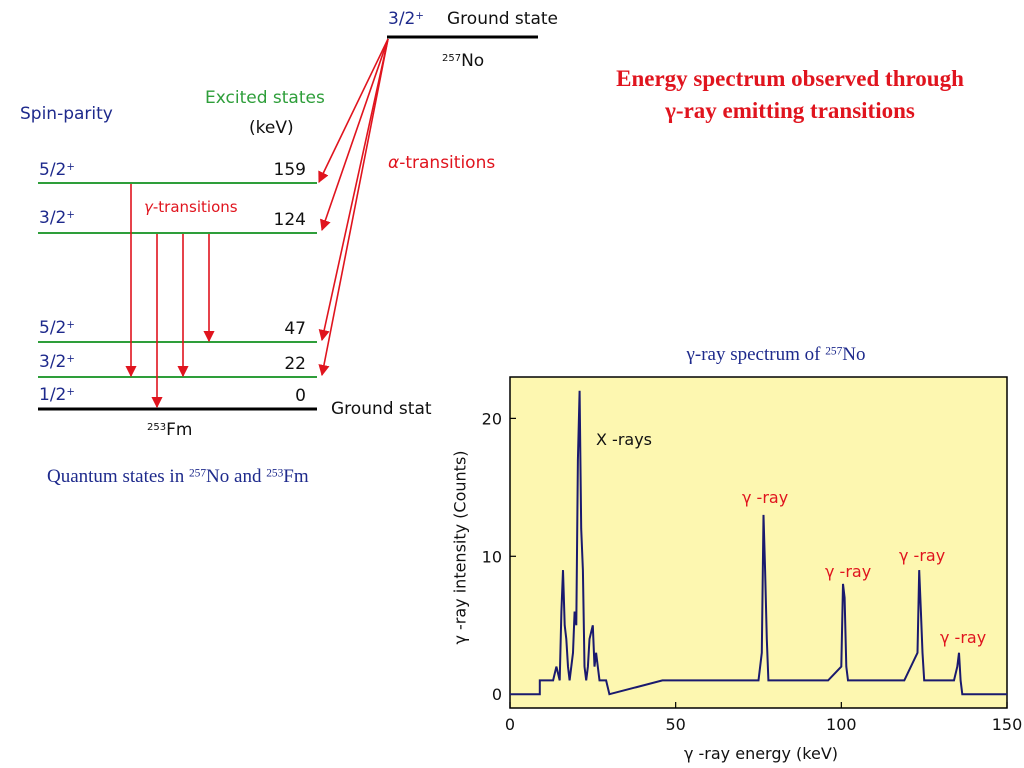 The width and height of the screenshot is (1024, 768). I want to click on caption-symbol-1: No and, so click(236, 476).